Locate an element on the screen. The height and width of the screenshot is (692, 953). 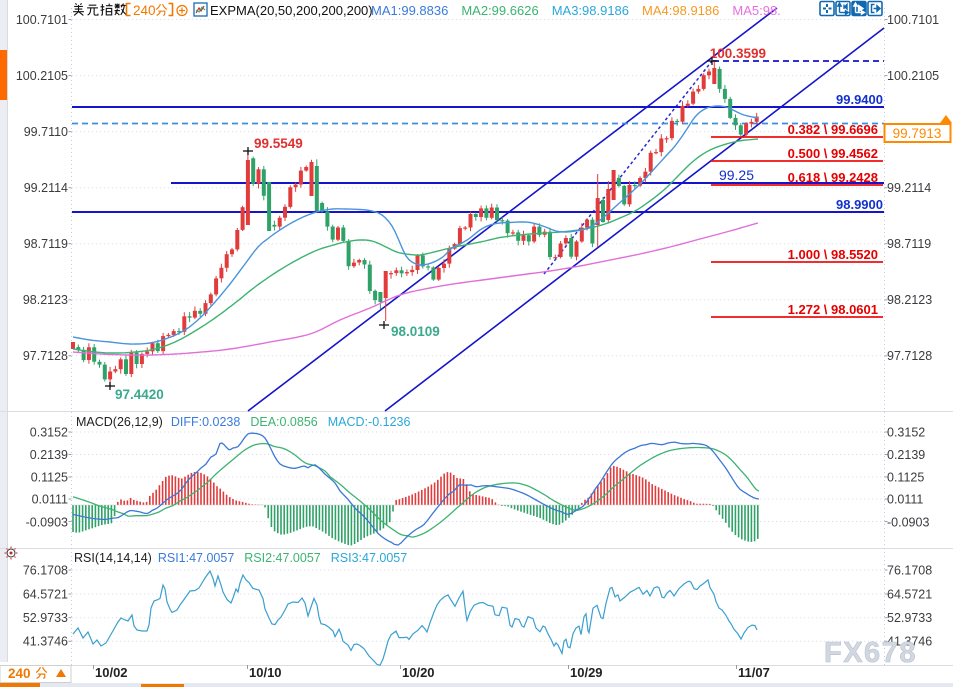
svg-text: 98.9900 is located at coordinates (859, 204).